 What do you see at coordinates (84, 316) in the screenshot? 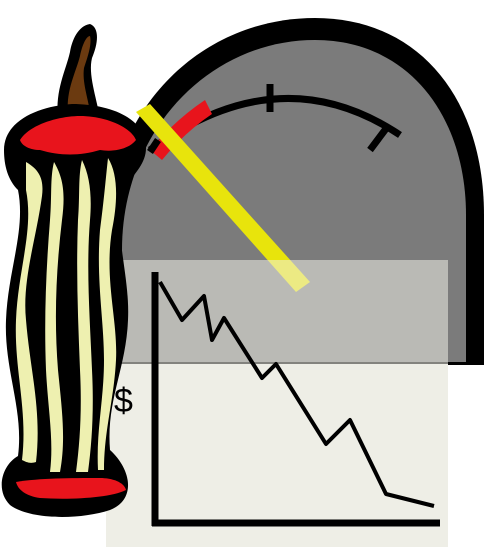
I see `core-flesh-center-right` at bounding box center [84, 316].